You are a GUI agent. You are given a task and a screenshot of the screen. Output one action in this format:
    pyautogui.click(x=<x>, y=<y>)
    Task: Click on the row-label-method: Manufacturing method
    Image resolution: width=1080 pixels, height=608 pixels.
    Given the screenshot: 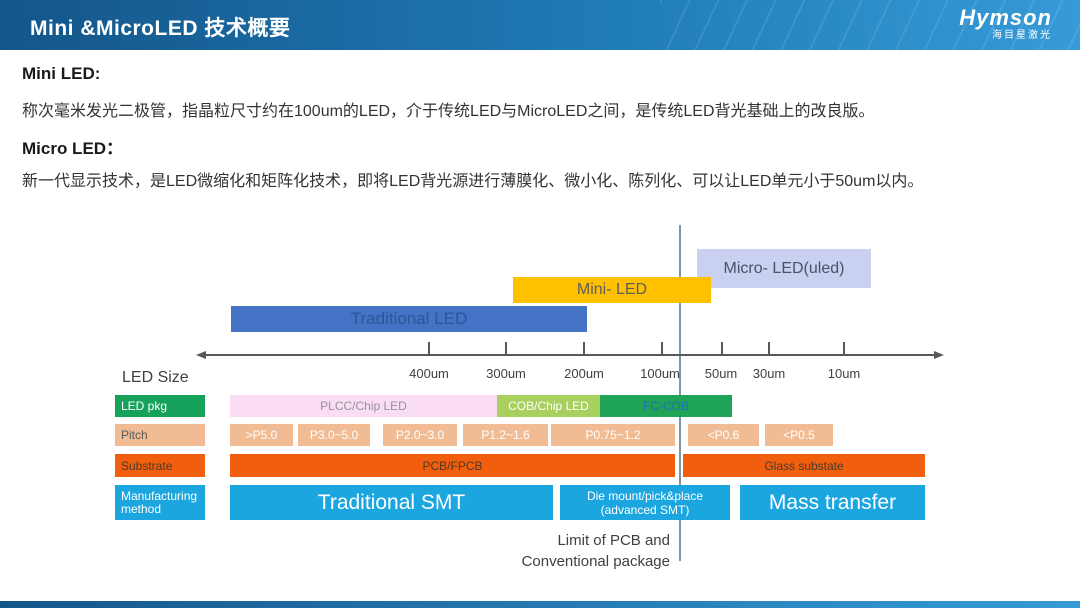 What is the action you would take?
    pyautogui.click(x=160, y=502)
    